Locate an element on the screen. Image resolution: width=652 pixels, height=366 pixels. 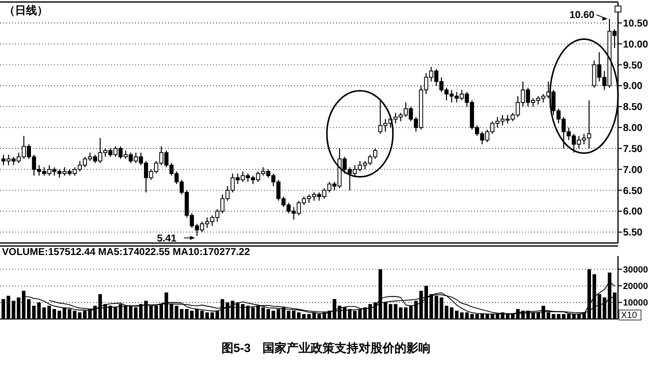
y-tick-label: 10.50 is located at coordinates (635, 24).